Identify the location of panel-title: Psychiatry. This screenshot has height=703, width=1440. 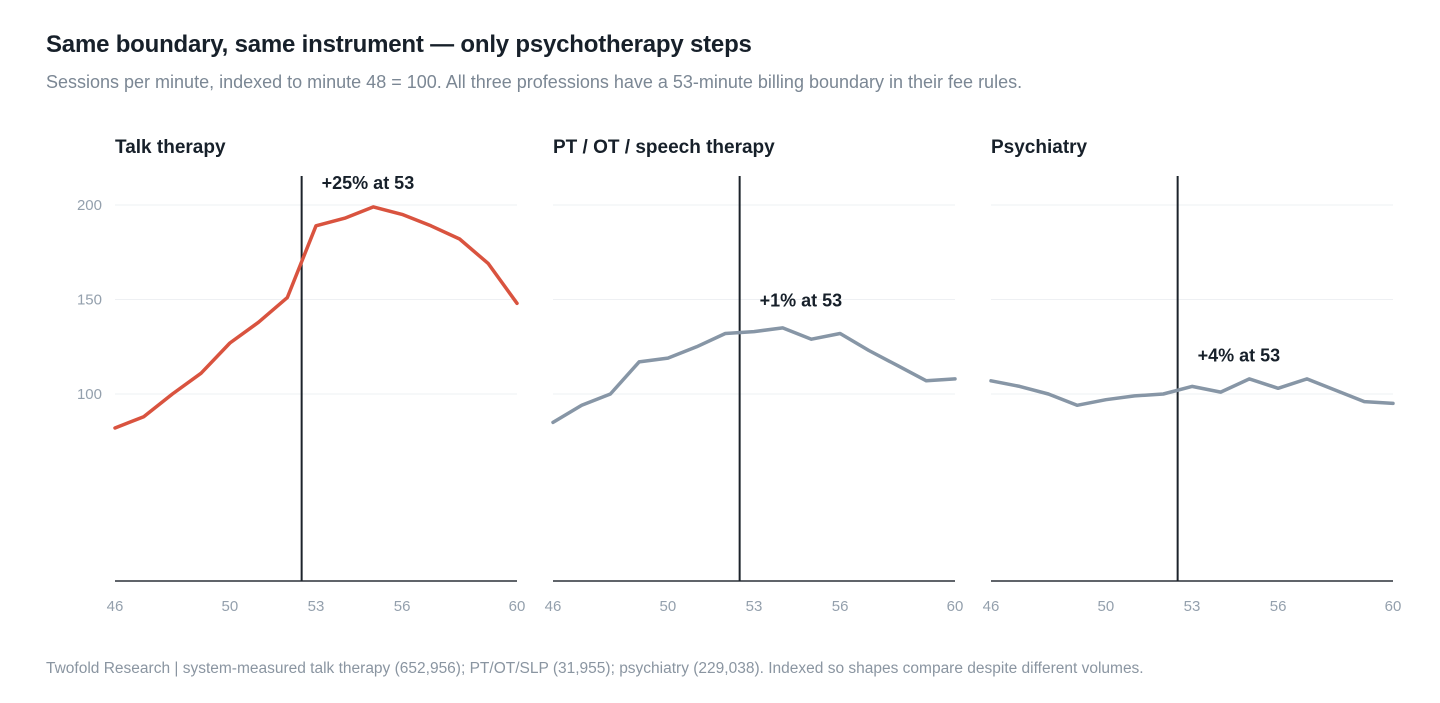
(1039, 147).